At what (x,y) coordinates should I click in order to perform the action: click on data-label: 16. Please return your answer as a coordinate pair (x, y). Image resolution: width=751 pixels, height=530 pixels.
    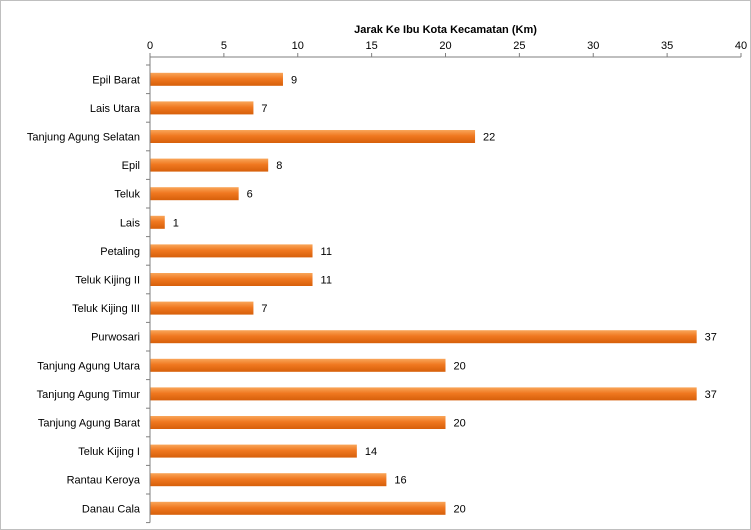
    Looking at the image, I should click on (400, 481).